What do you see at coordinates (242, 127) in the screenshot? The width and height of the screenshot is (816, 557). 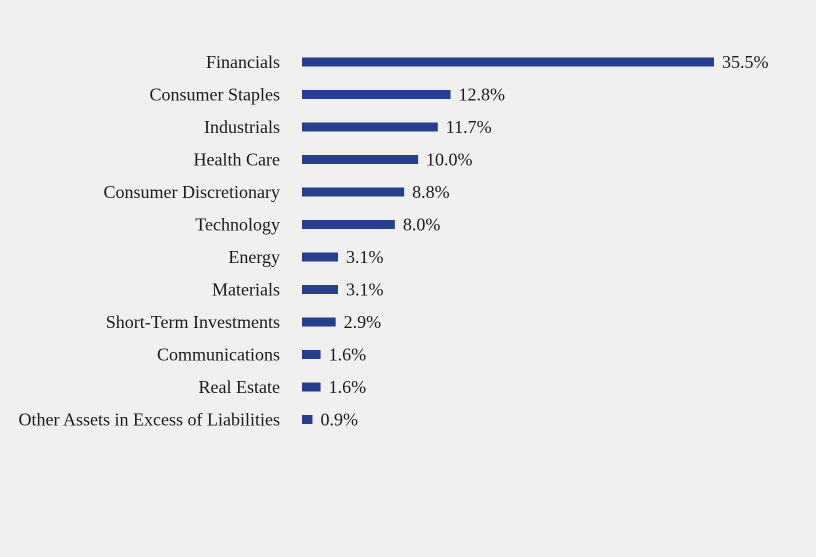 I see `category-label: Industrials` at bounding box center [242, 127].